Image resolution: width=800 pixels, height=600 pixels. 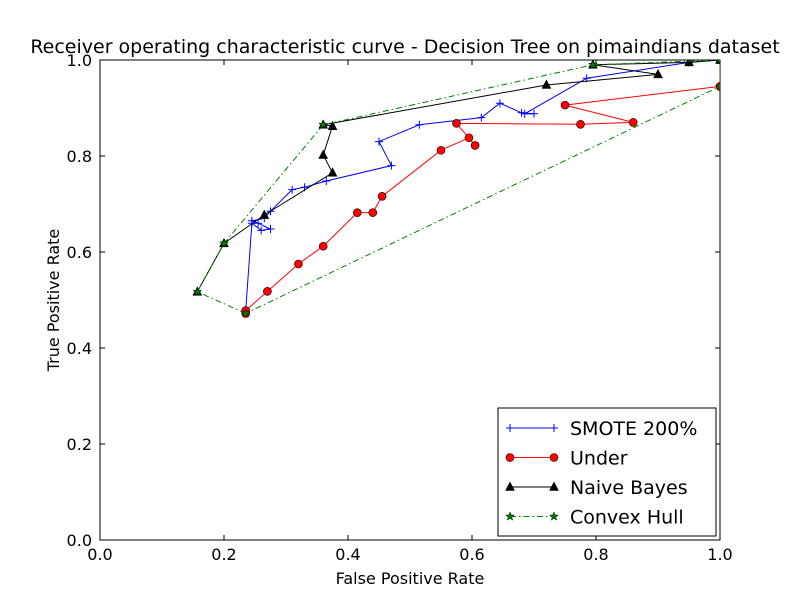 I want to click on x-tick-label: 0.4, so click(x=347, y=554).